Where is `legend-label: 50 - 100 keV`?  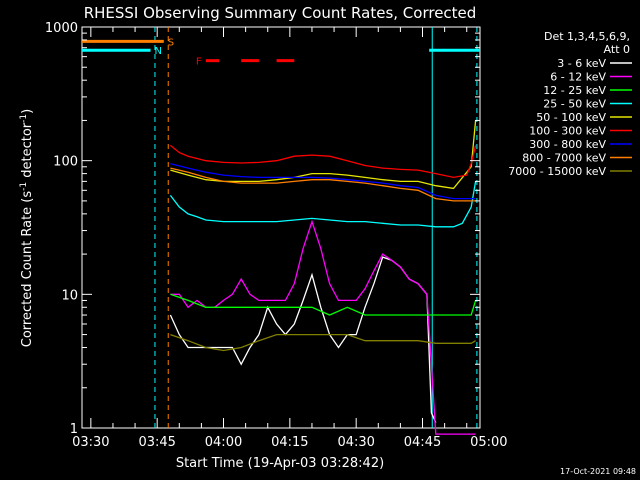 legend-label: 50 - 100 keV is located at coordinates (571, 117).